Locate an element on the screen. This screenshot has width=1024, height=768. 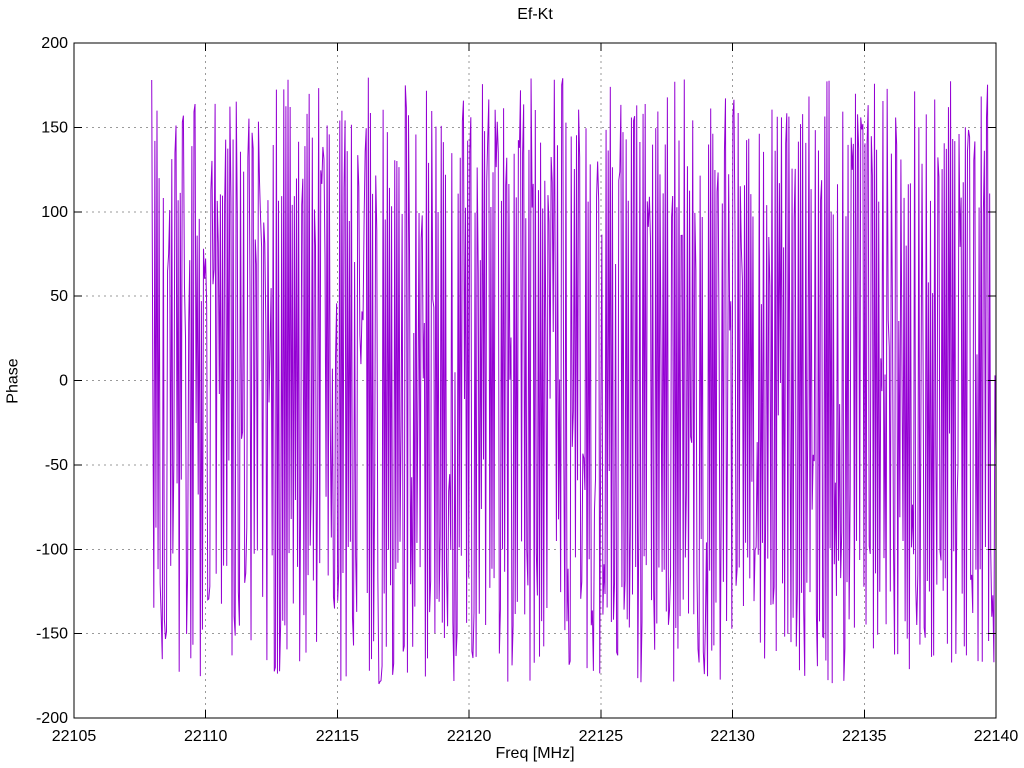
y-tick-label: 150 is located at coordinates (54, 127).